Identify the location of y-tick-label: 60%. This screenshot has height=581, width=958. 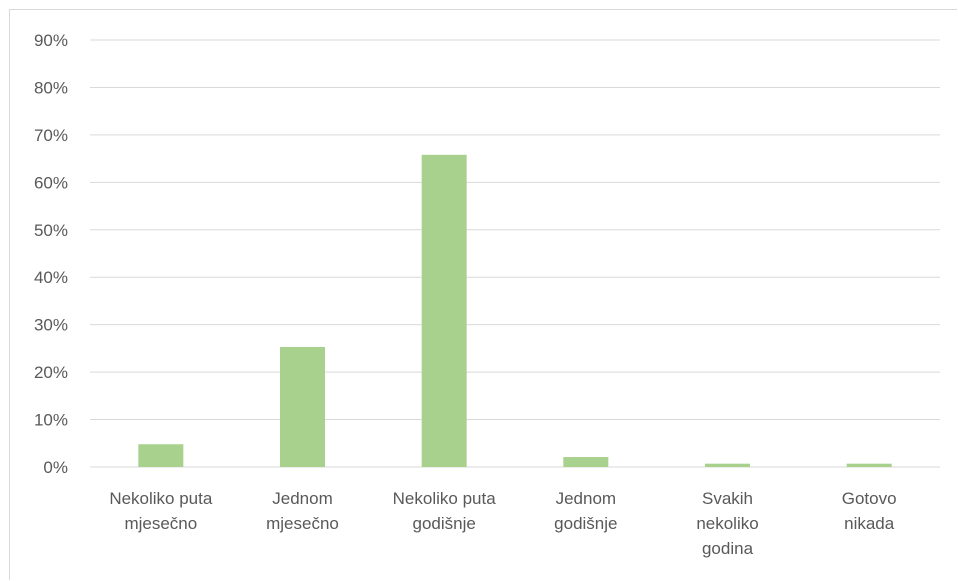
(51, 182).